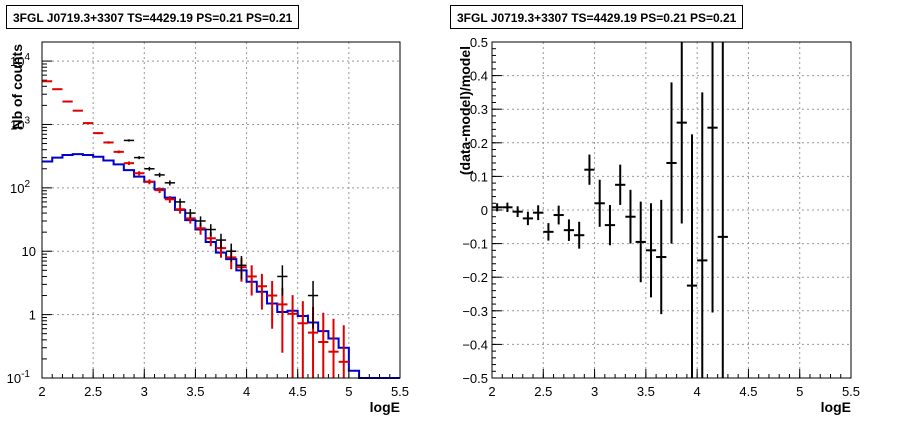 This screenshot has height=421, width=898. Describe the element at coordinates (29, 251) in the screenshot. I see `y-tick-label: 10` at that location.